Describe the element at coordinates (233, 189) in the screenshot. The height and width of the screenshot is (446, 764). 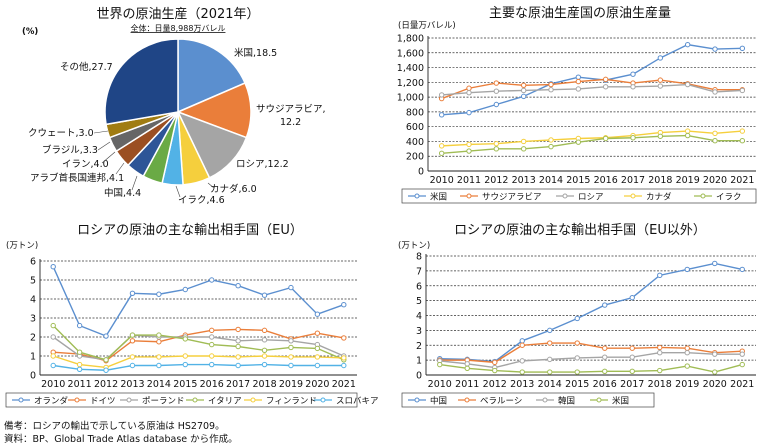
I see `pie-slice-label: カナダ,6.0` at that location.